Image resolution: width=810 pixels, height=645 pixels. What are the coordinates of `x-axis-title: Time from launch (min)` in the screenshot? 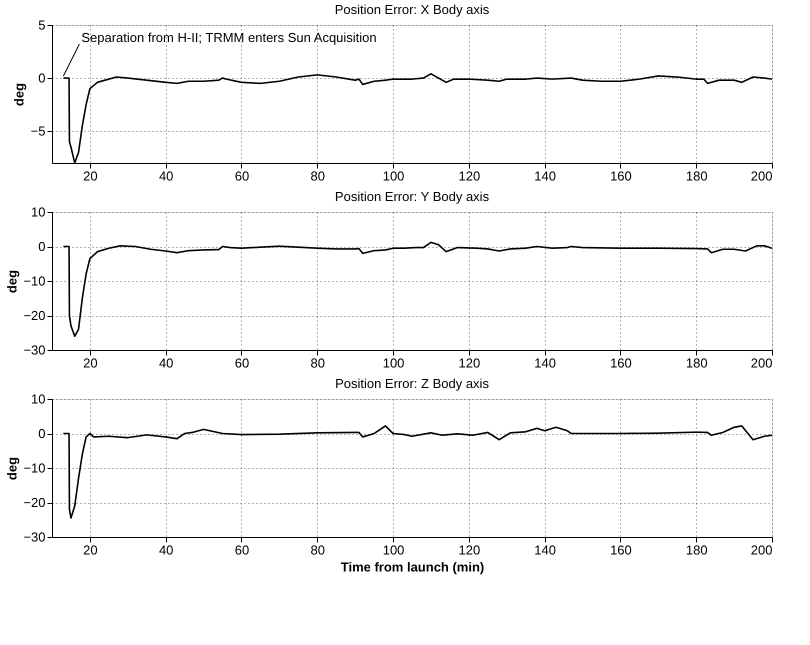 It's located at (412, 567).